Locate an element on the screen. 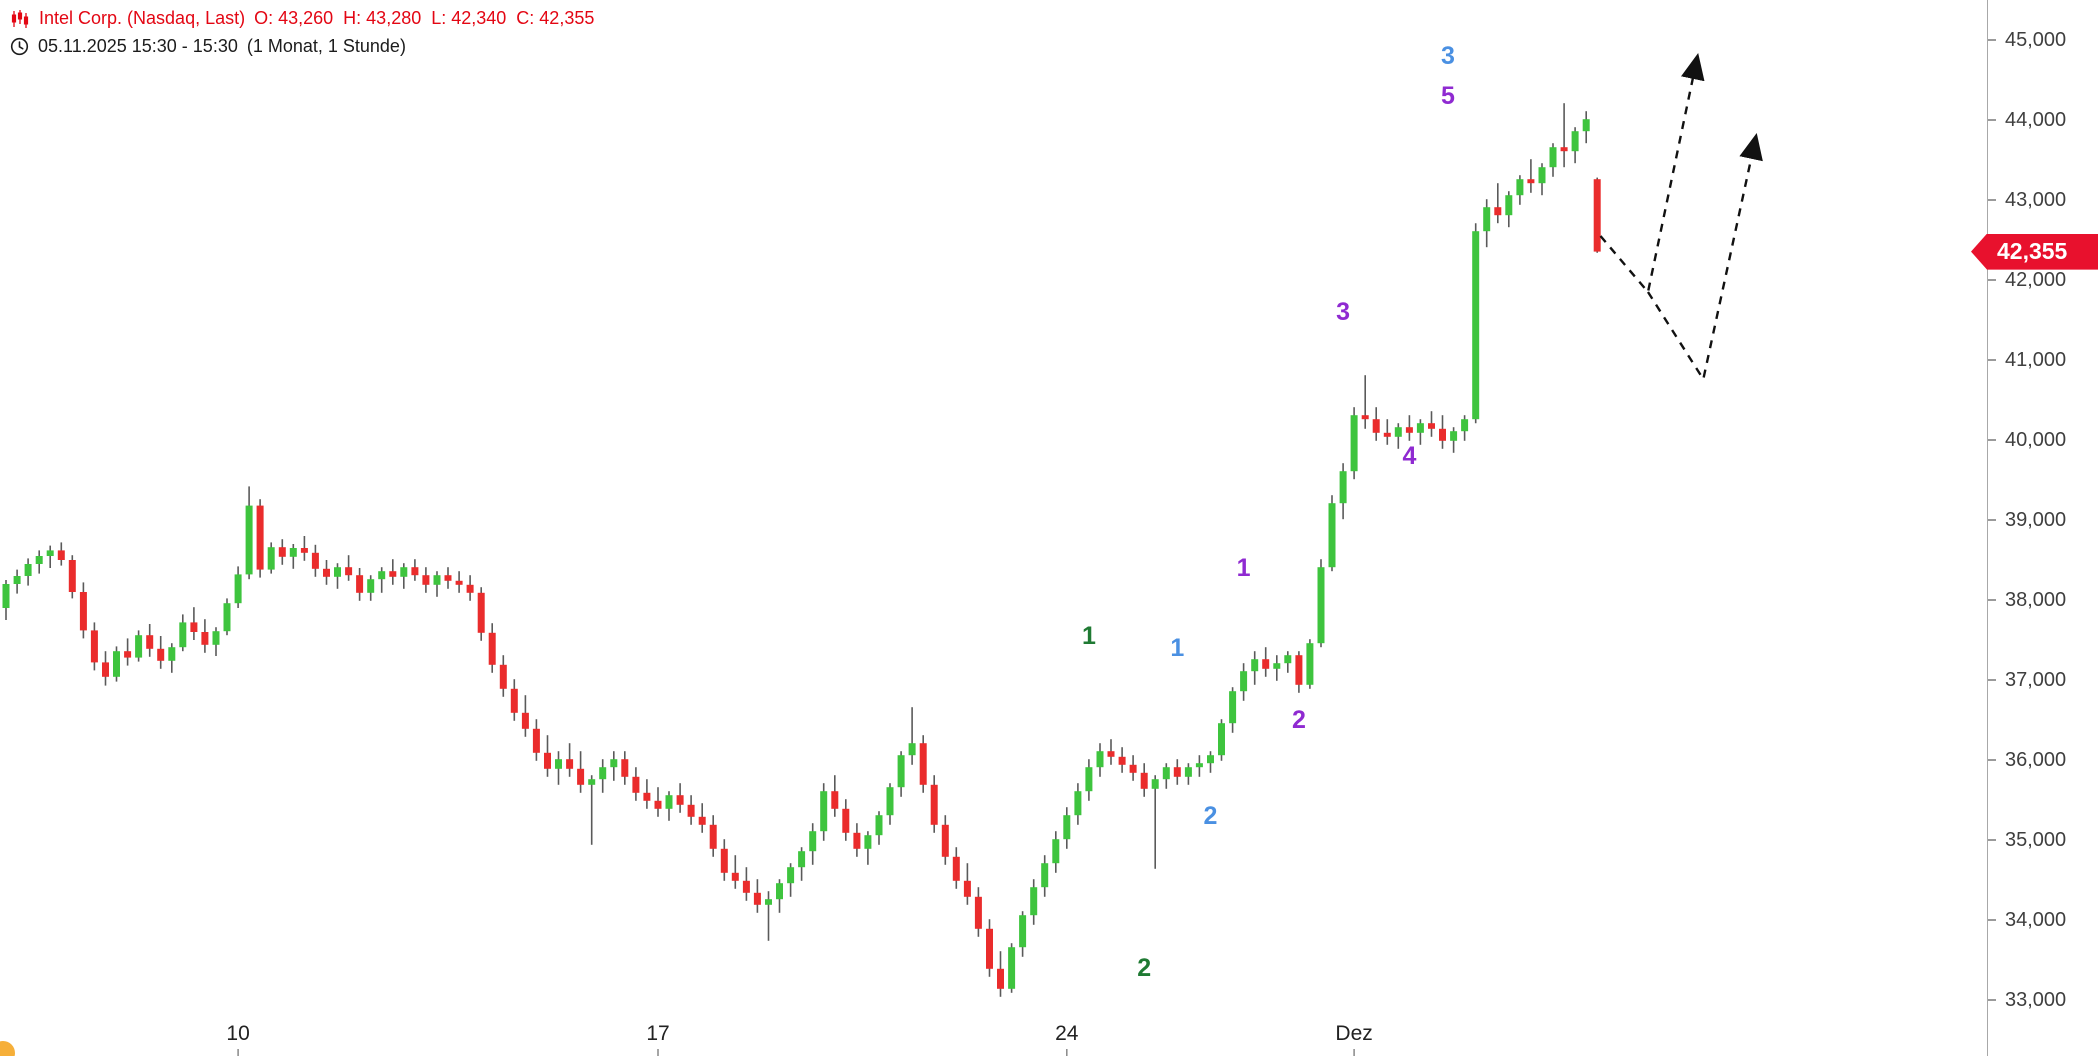 Image resolution: width=2098 pixels, height=1056 pixels. projection-arrow is located at coordinates (1704, 257).